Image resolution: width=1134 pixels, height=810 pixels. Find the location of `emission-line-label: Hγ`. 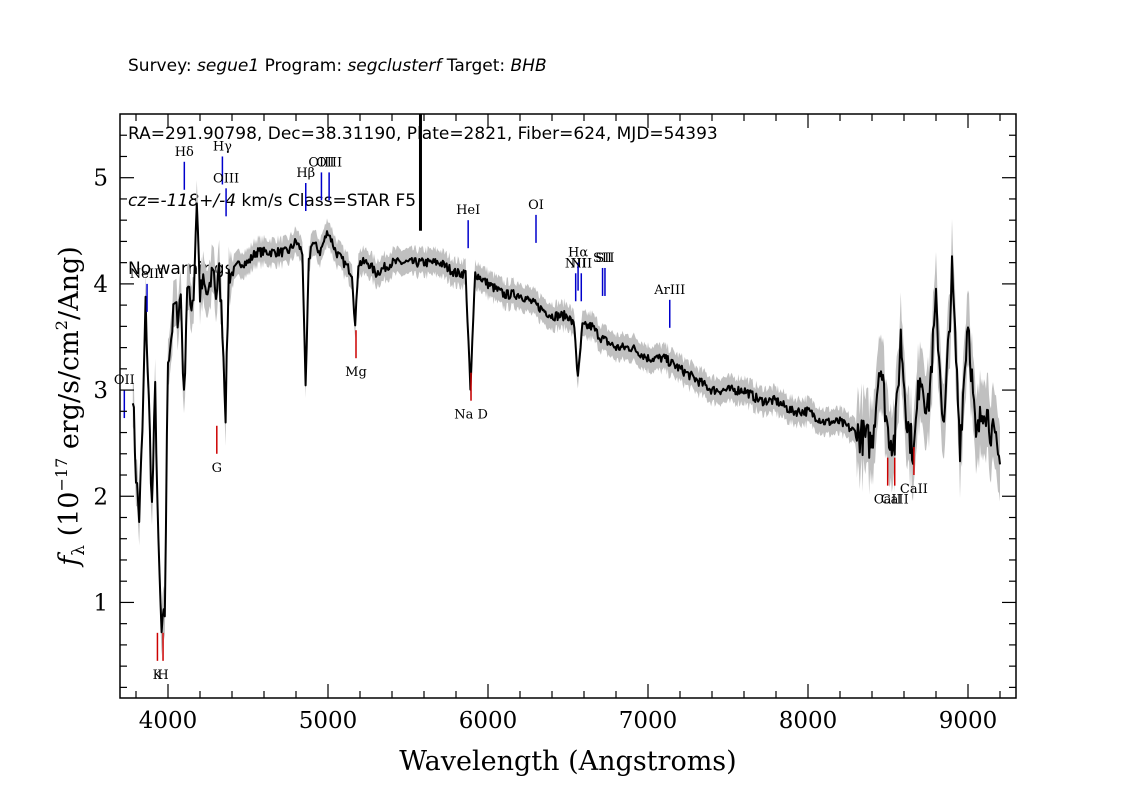

emission-line-label: Hγ is located at coordinates (222, 146).